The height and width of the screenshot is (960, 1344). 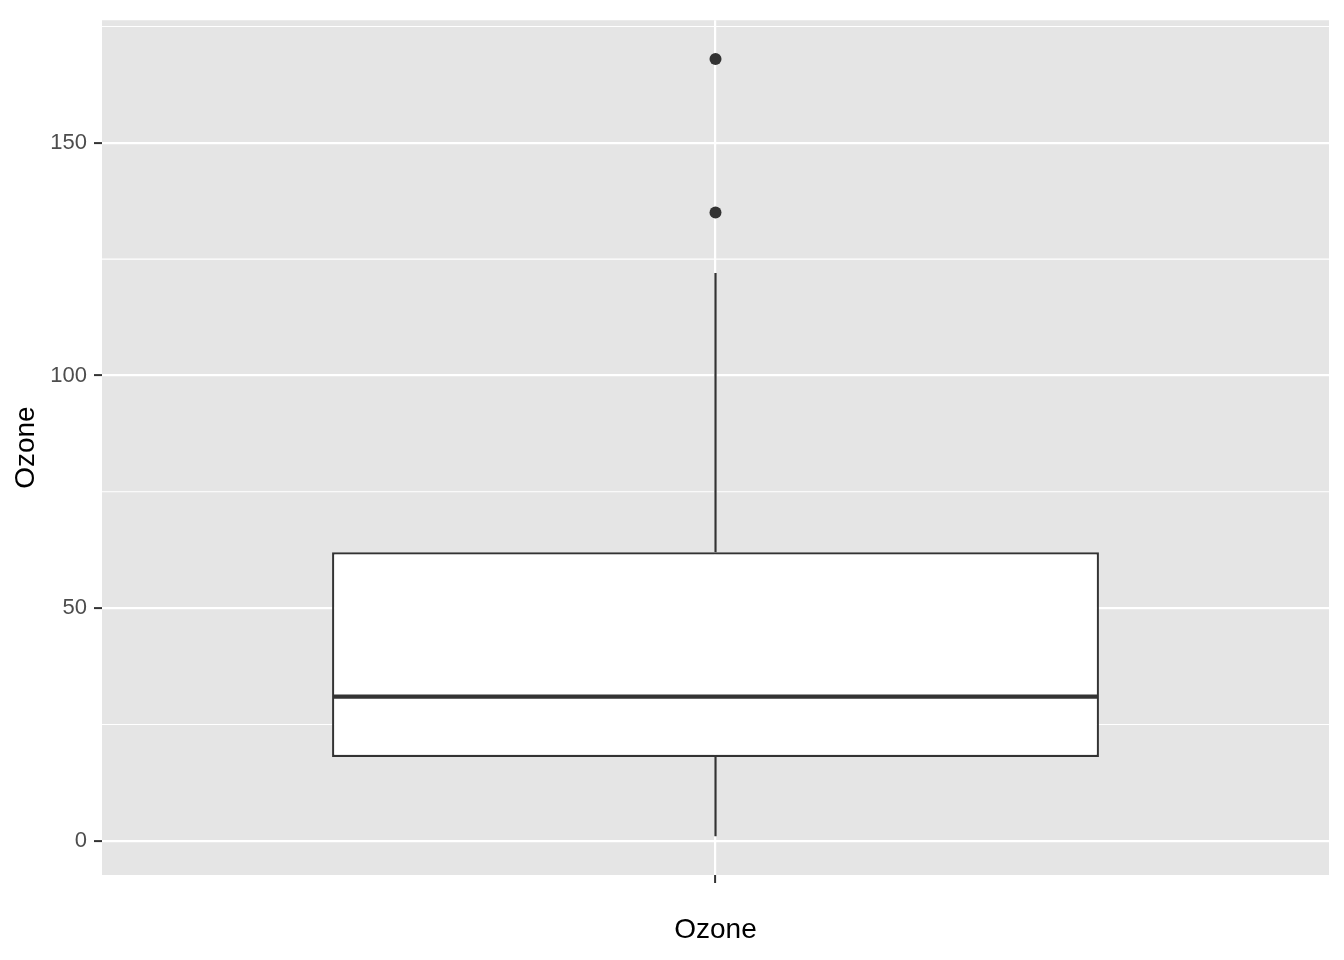 What do you see at coordinates (80, 839) in the screenshot?
I see `y-tick-label: 0` at bounding box center [80, 839].